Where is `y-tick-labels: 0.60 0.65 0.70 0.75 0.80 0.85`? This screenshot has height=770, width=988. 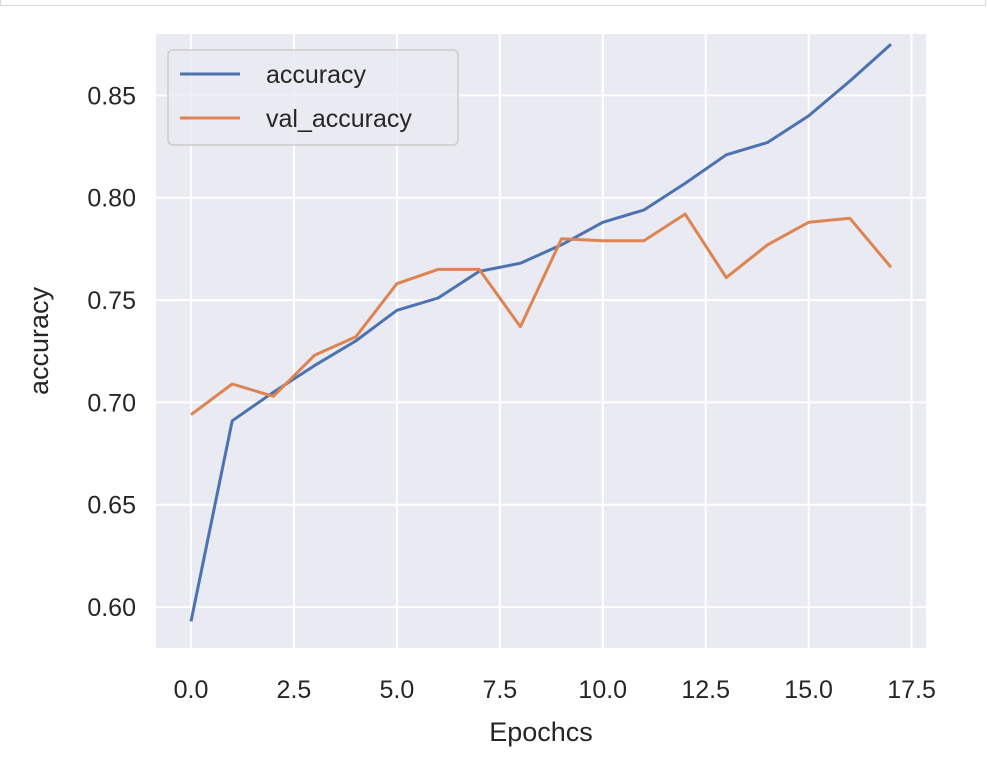
y-tick-labels: 0.60 0.65 0.70 0.75 0.80 0.85 is located at coordinates (111, 352).